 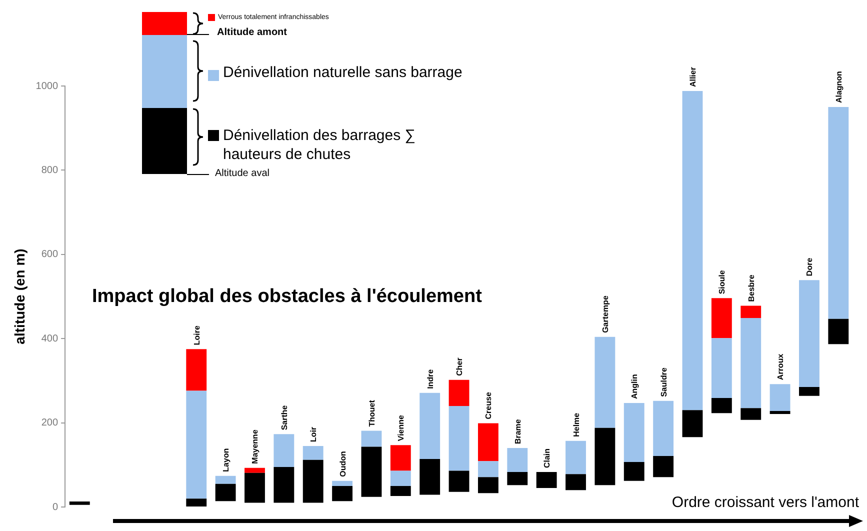 I want to click on y-tick-label: 400, so click(x=49, y=338).